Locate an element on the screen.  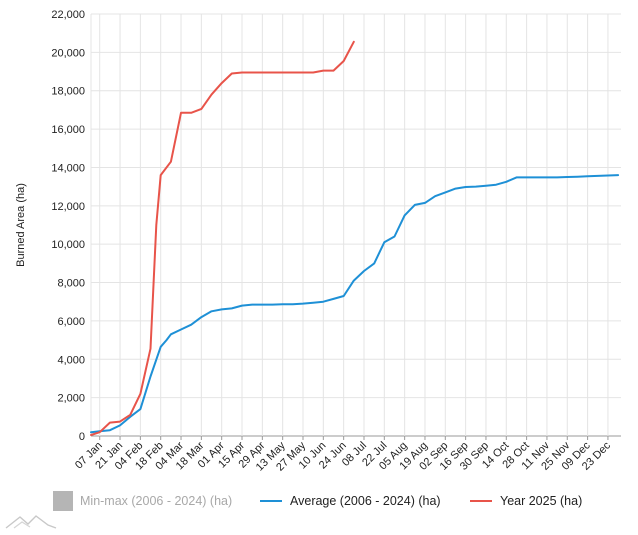
legend-item-minmax: Min-max (2006 - 2024) (ha) is located at coordinates (142, 501).